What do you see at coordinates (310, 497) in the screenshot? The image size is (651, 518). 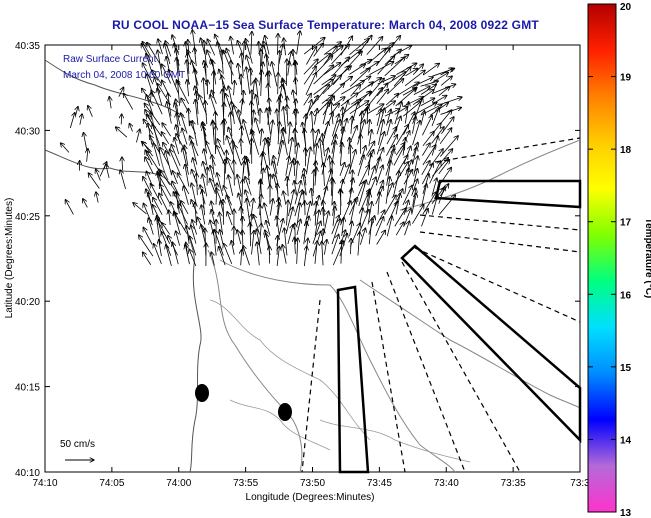 I see `x-axis-label: Longitude (Degrees:Minutes)` at bounding box center [310, 497].